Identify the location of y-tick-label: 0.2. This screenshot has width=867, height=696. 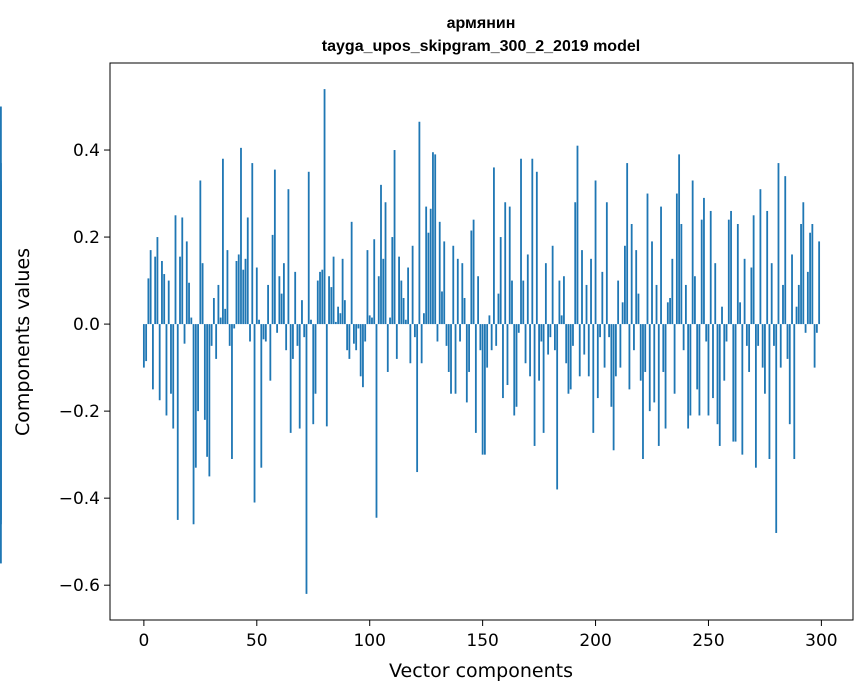
(86, 238).